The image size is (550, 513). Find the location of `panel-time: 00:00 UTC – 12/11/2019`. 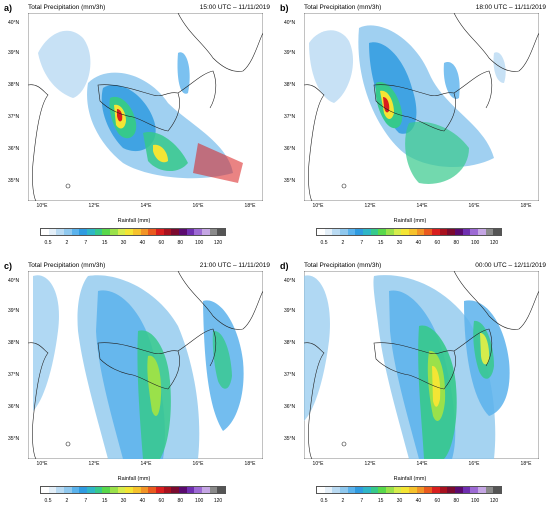

panel-time: 00:00 UTC – 12/11/2019 is located at coordinates (510, 265).